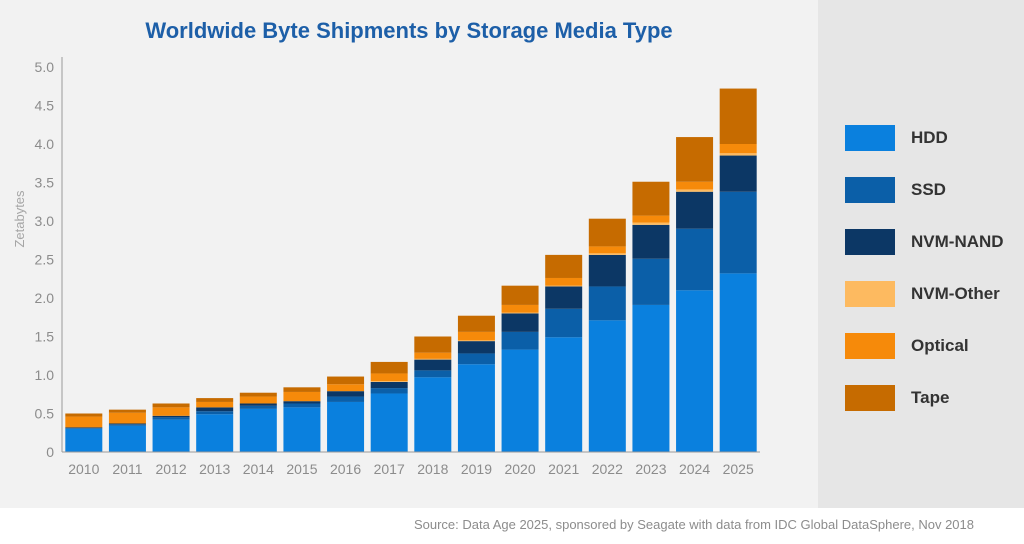  What do you see at coordinates (564, 281) in the screenshot?
I see `bar-optical-2021` at bounding box center [564, 281].